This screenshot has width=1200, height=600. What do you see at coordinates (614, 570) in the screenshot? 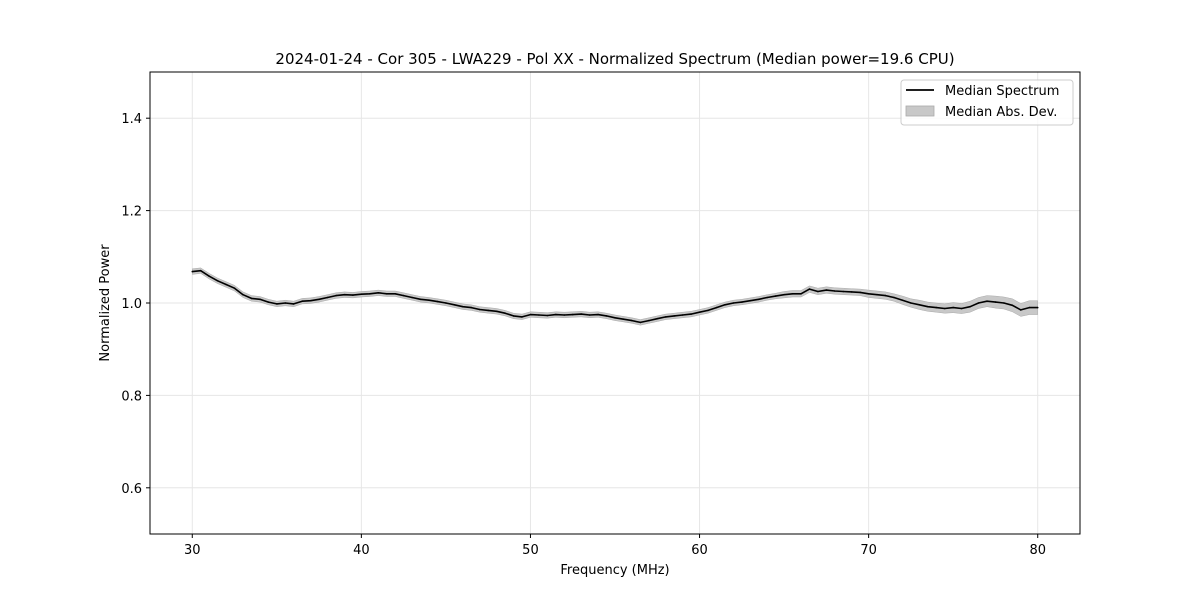
I see `x-axis-label: Frequency (MHz)` at bounding box center [614, 570].